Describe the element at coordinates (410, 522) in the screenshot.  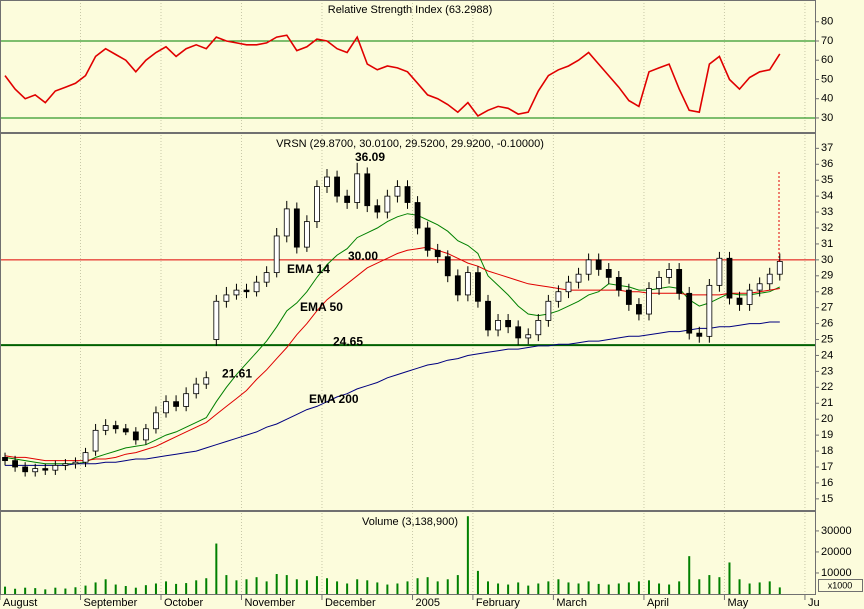
I see `panel-title: Volume (3,138,900)` at that location.